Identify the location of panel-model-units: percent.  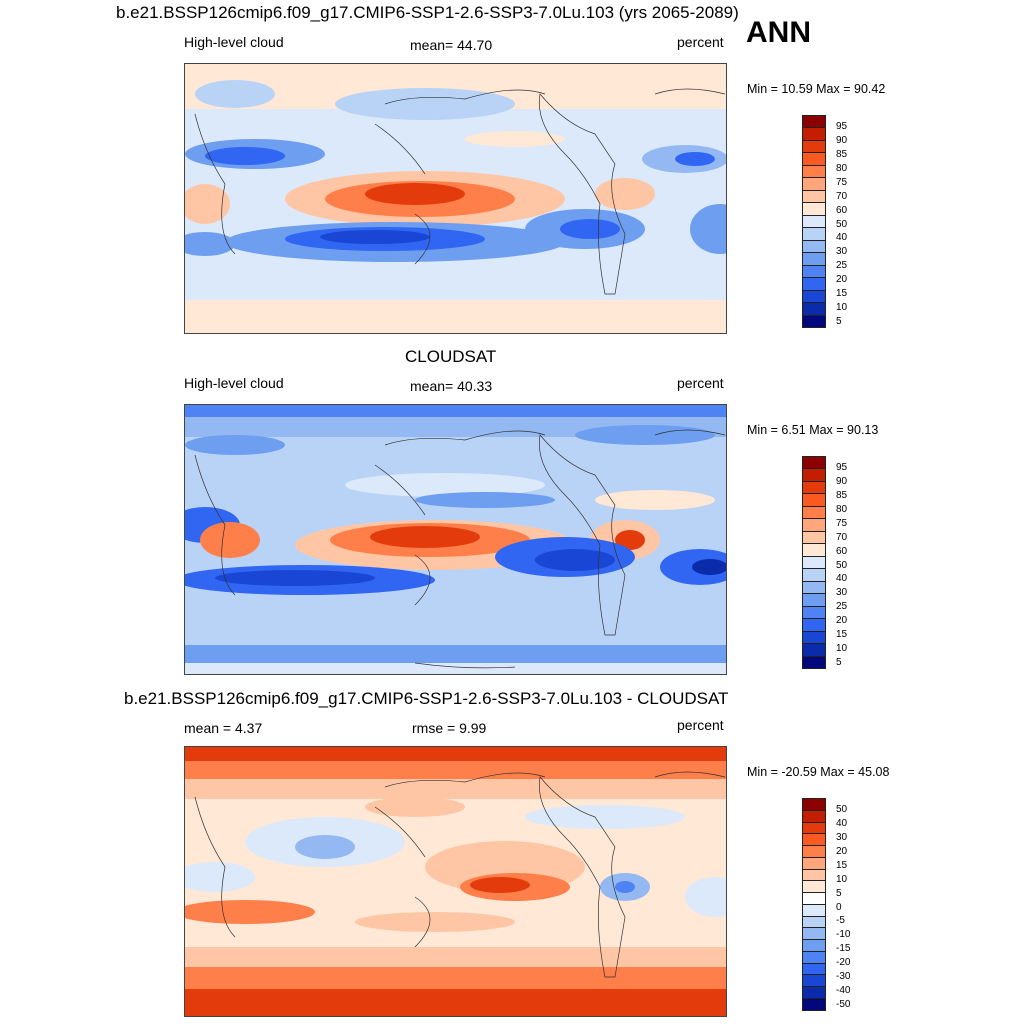
(700, 42).